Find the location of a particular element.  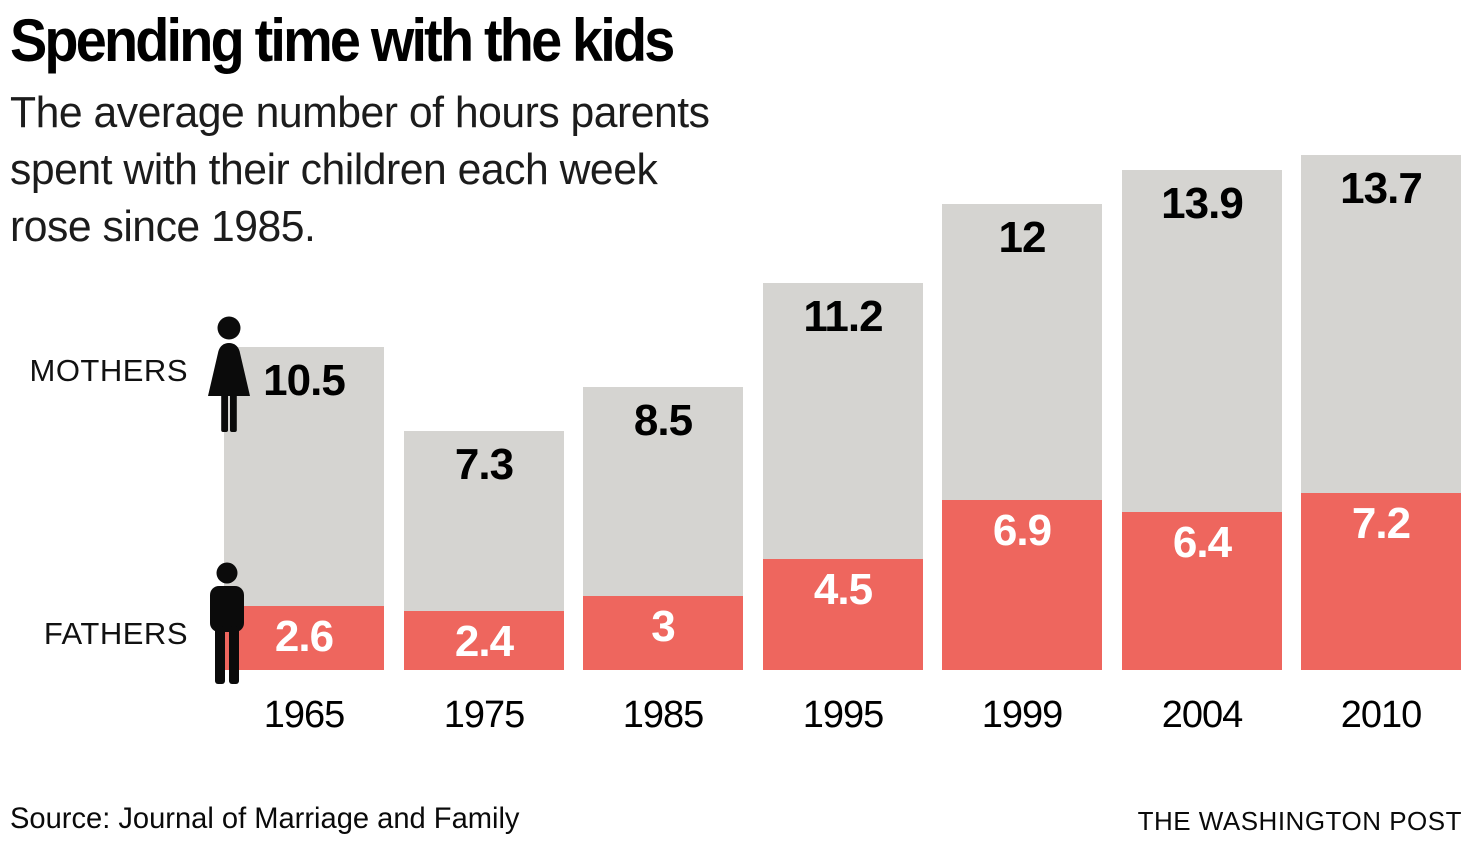

fathers-value-2010: 7.2 is located at coordinates (1381, 523).